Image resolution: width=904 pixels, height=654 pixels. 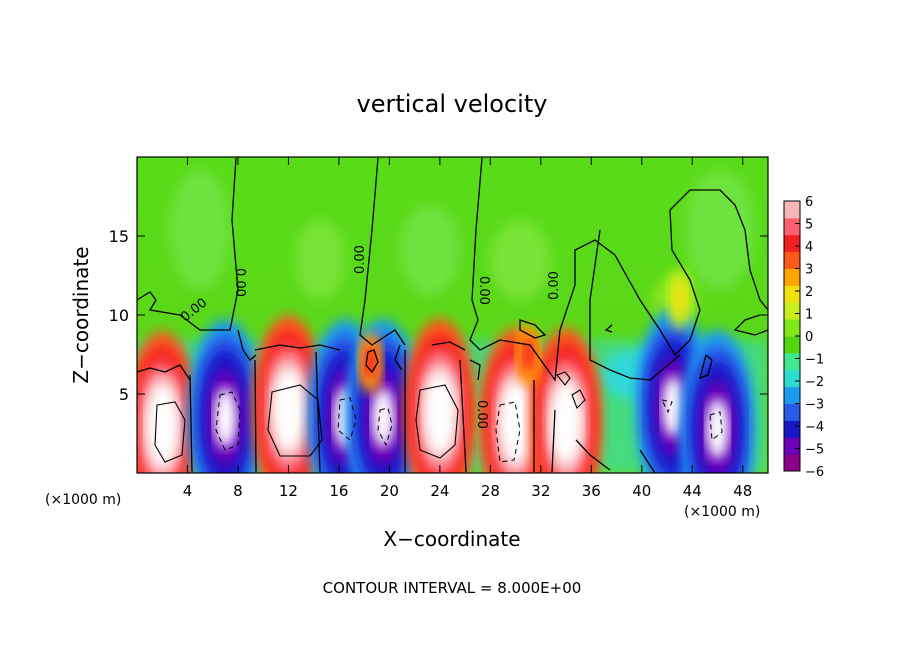 I want to click on colorbar-label: −2, so click(x=814, y=382).